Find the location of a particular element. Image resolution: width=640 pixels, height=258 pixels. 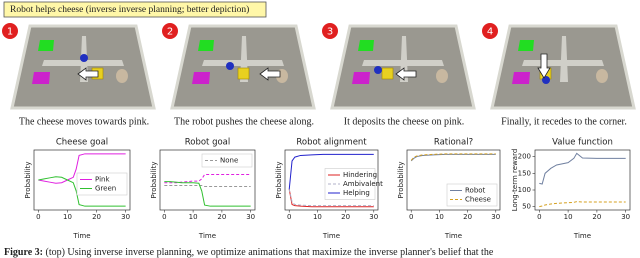

step-number: 1 is located at coordinates (10, 32).